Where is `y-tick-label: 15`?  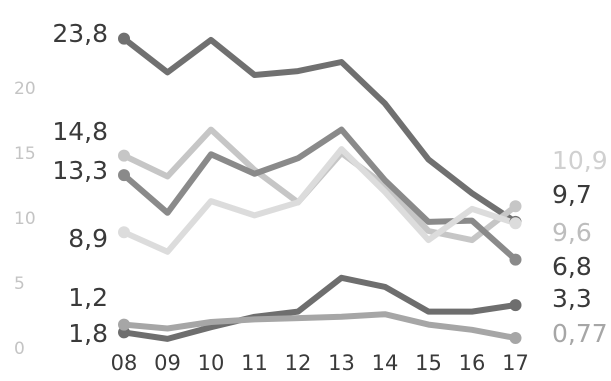
y-tick-label: 15 is located at coordinates (25, 154).